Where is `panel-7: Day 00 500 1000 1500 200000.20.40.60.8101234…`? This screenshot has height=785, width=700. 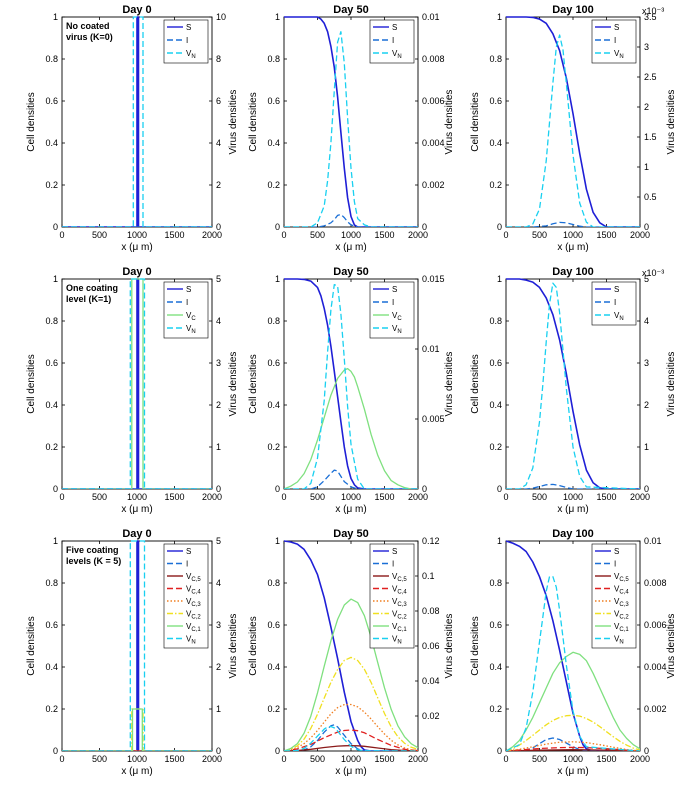 panel-7: Day 00 500 1000 1500 200000.20.40.60.8101234… is located at coordinates (132, 652).